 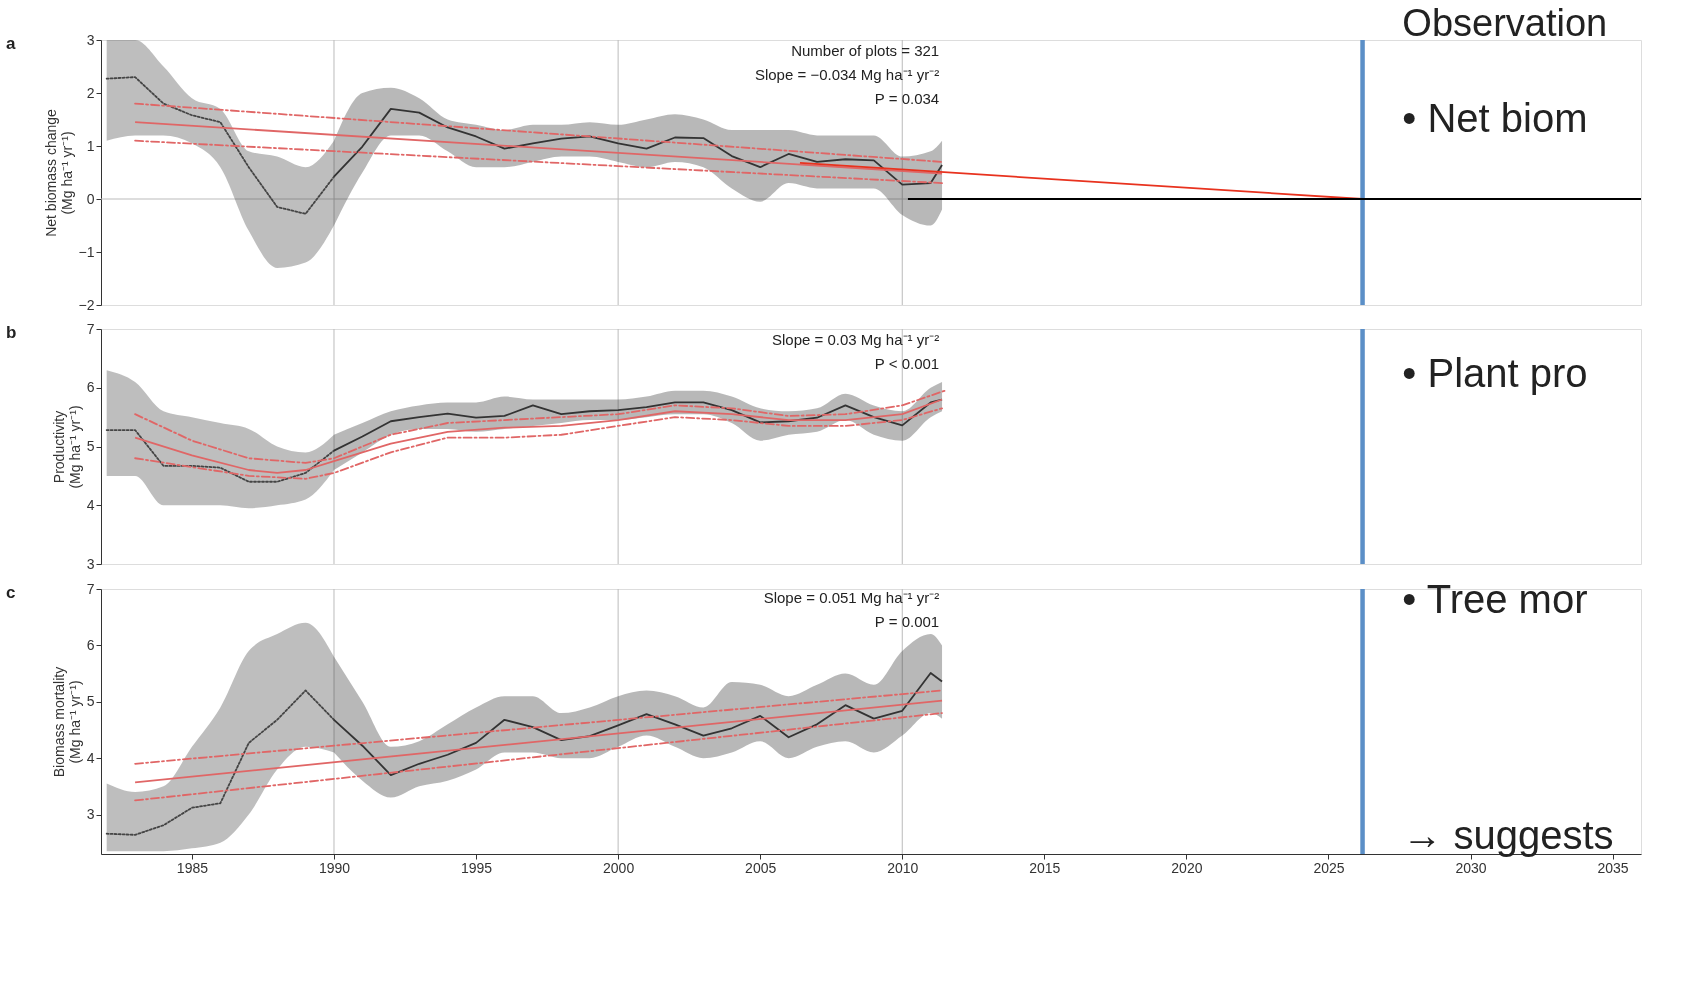 What do you see at coordinates (1187, 867) in the screenshot?
I see `x-tick-label: 2020` at bounding box center [1187, 867].